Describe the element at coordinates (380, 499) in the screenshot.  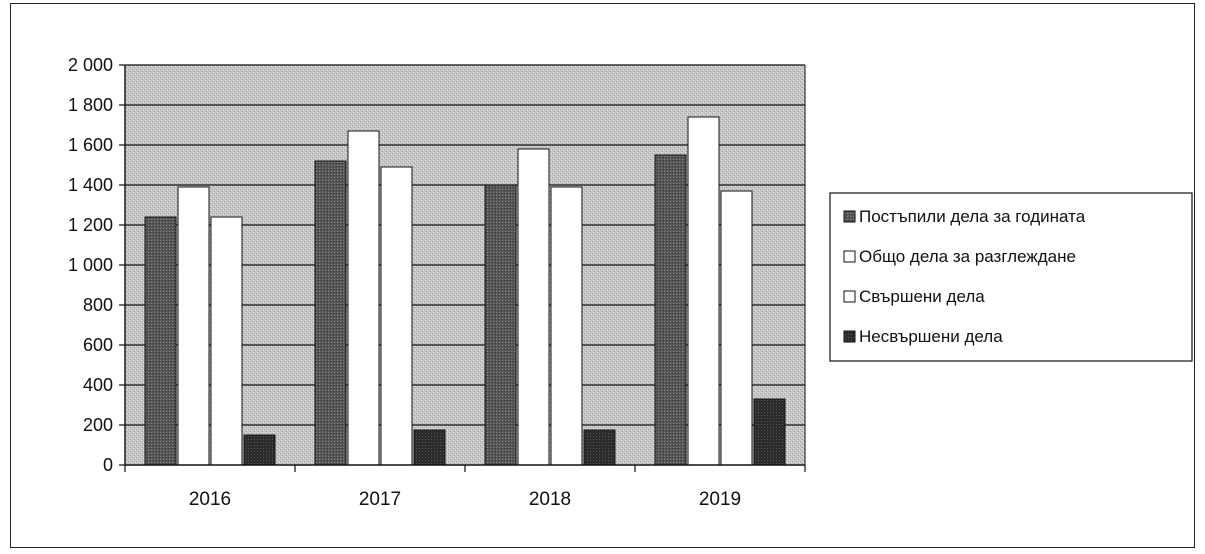
I see `x-tick-label: 2017` at that location.